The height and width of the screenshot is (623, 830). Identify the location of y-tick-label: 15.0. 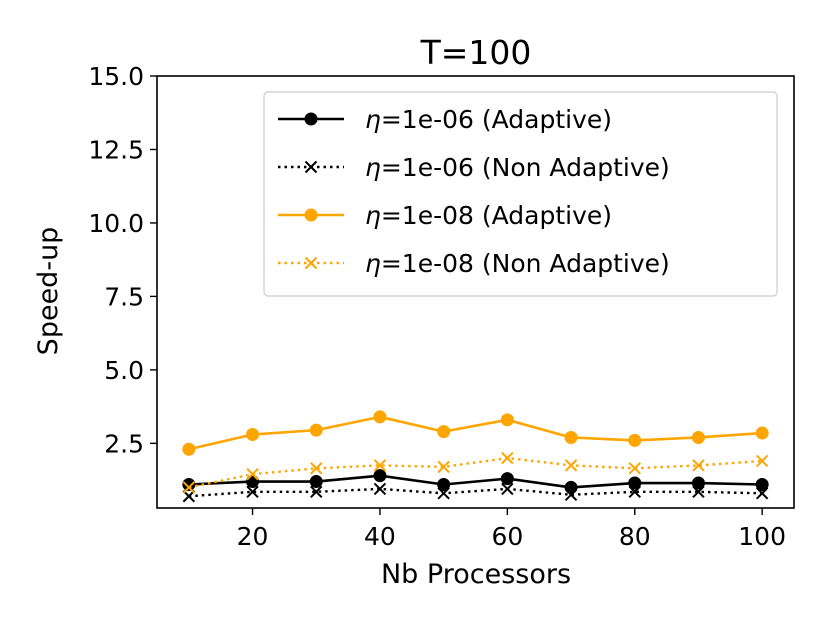
(116, 76).